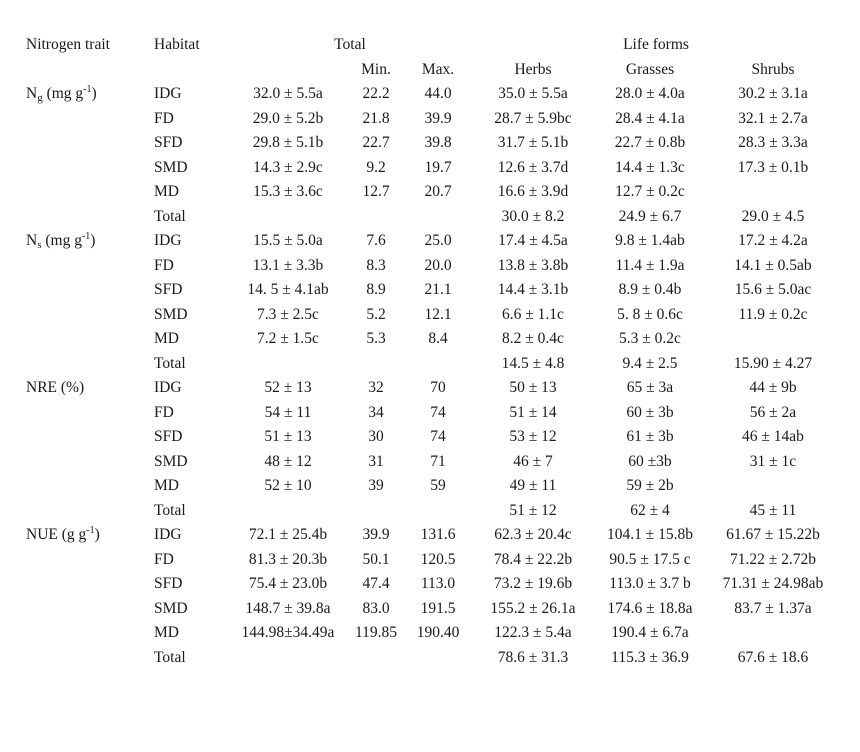  I want to click on cell-max: 190.40, so click(438, 632).